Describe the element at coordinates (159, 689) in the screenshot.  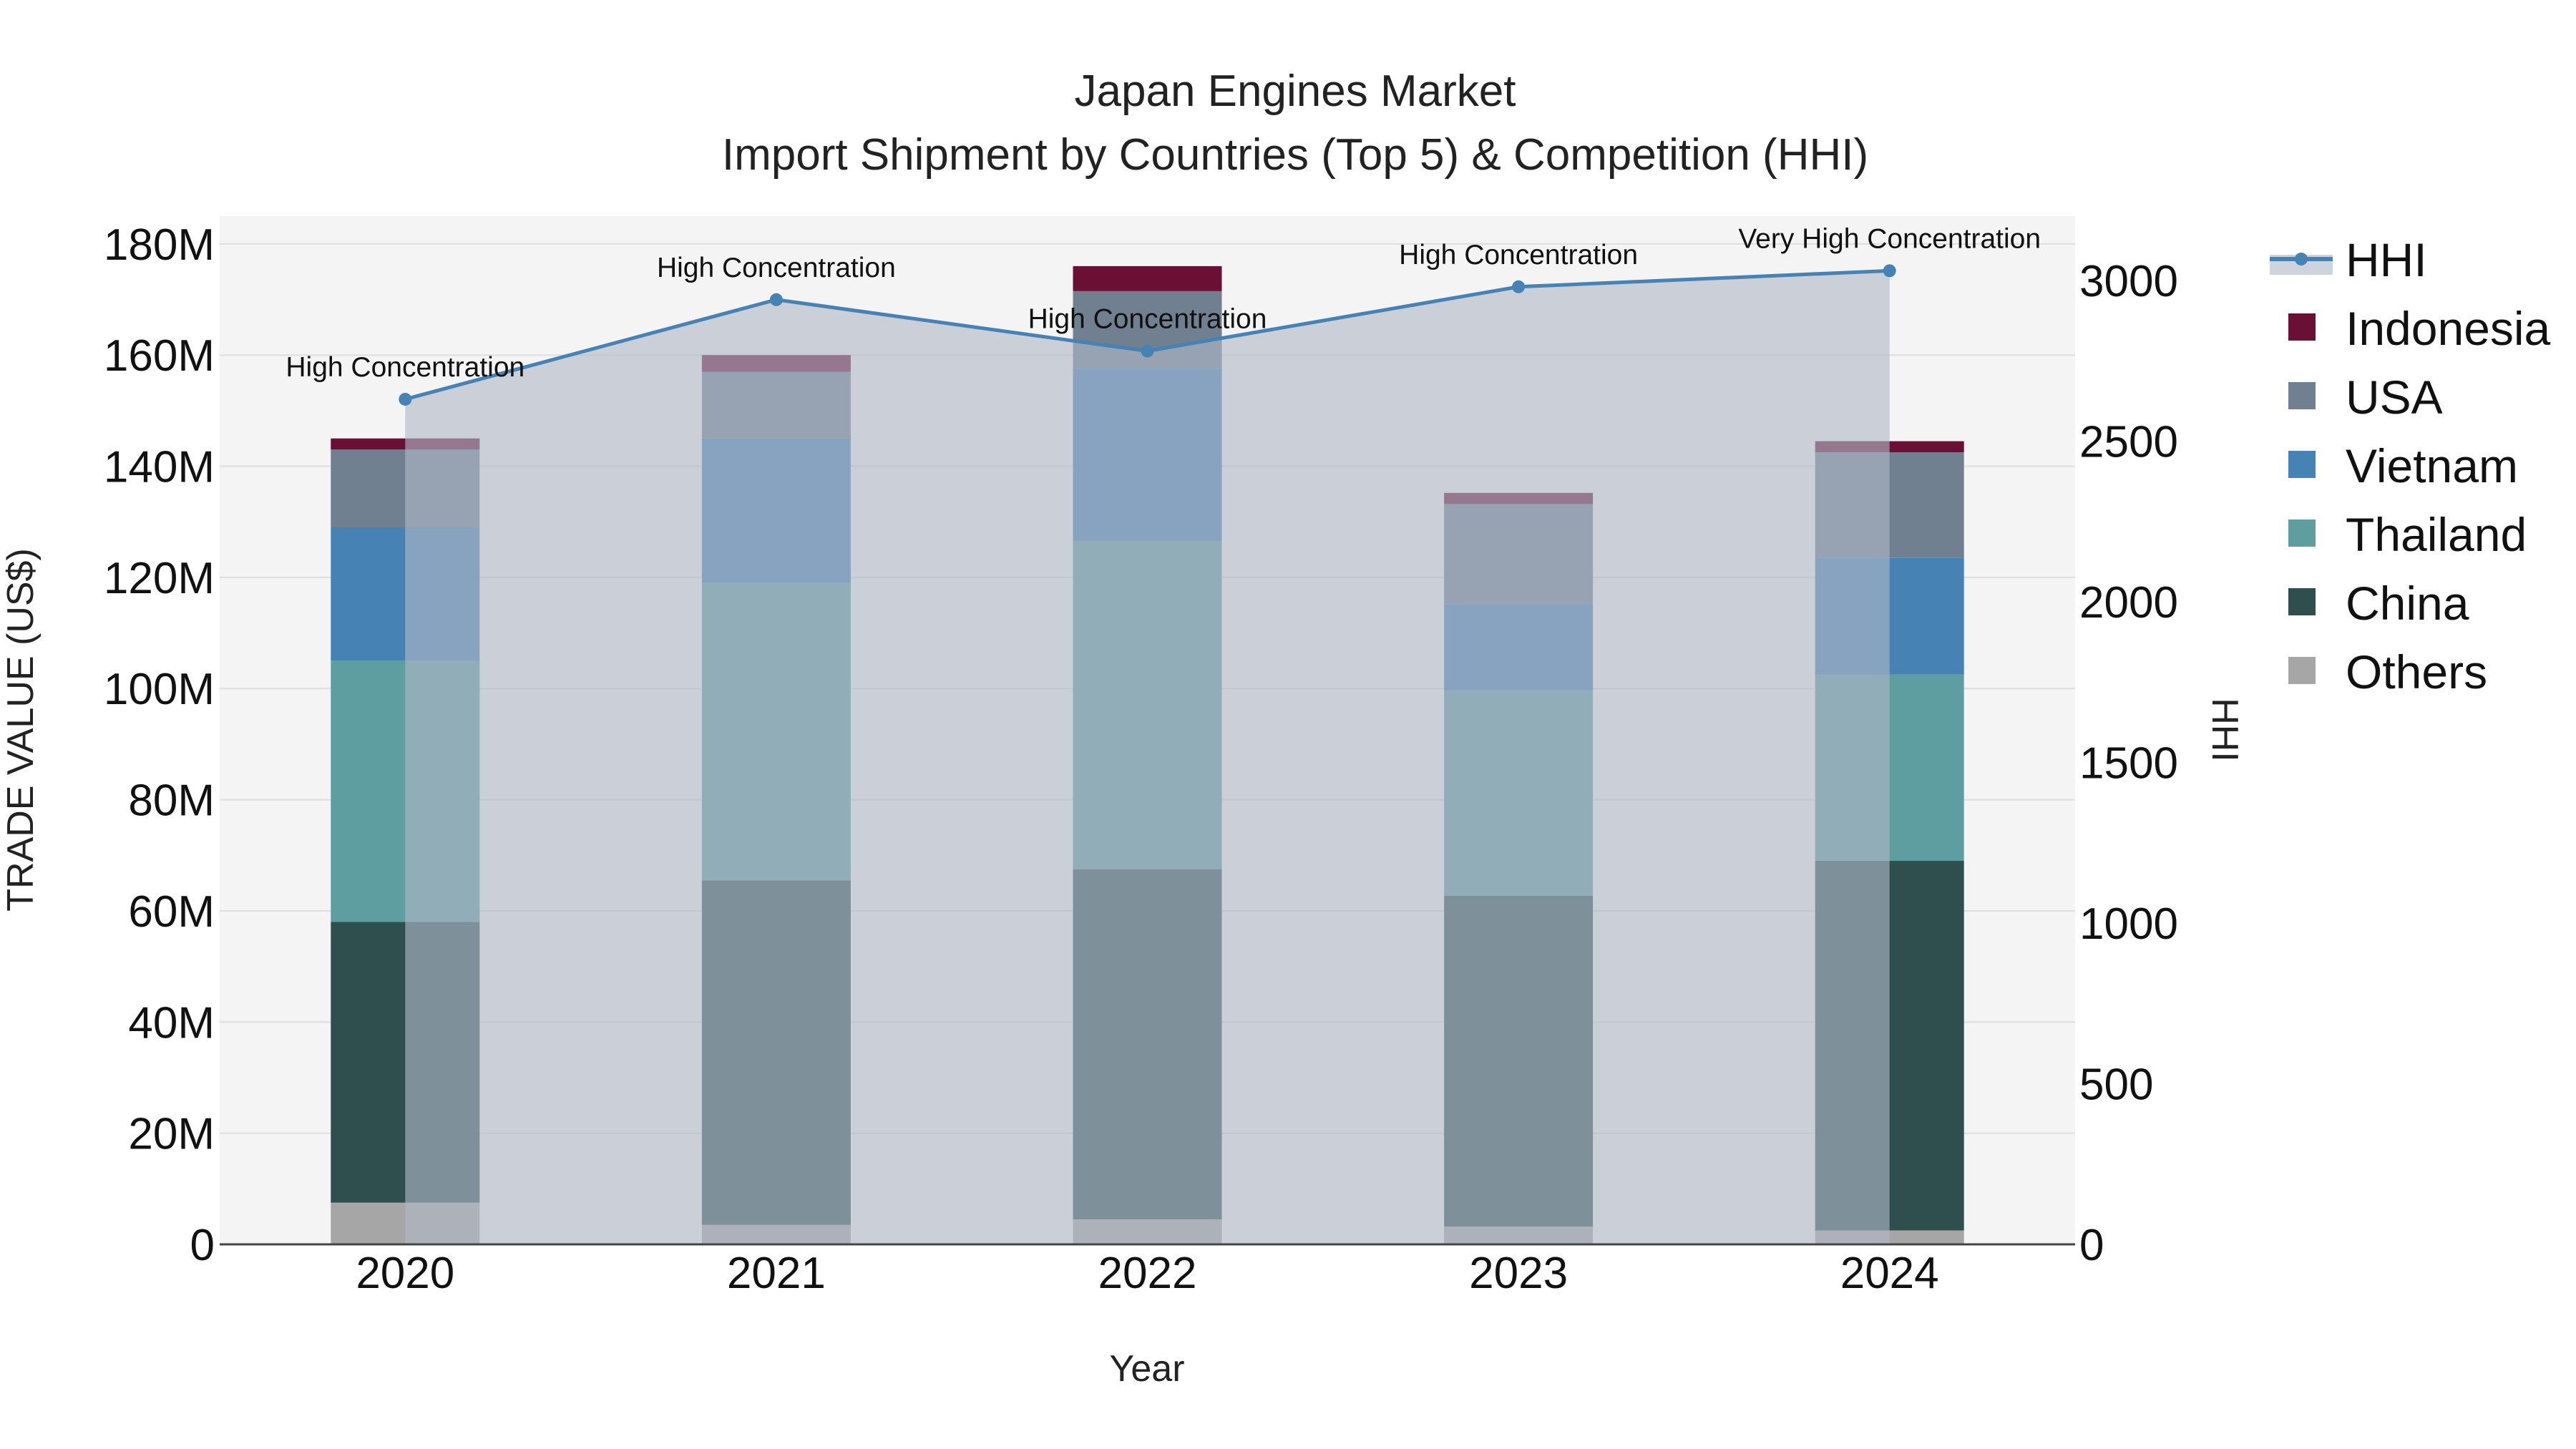
I see `y-tick-label: 100M` at that location.